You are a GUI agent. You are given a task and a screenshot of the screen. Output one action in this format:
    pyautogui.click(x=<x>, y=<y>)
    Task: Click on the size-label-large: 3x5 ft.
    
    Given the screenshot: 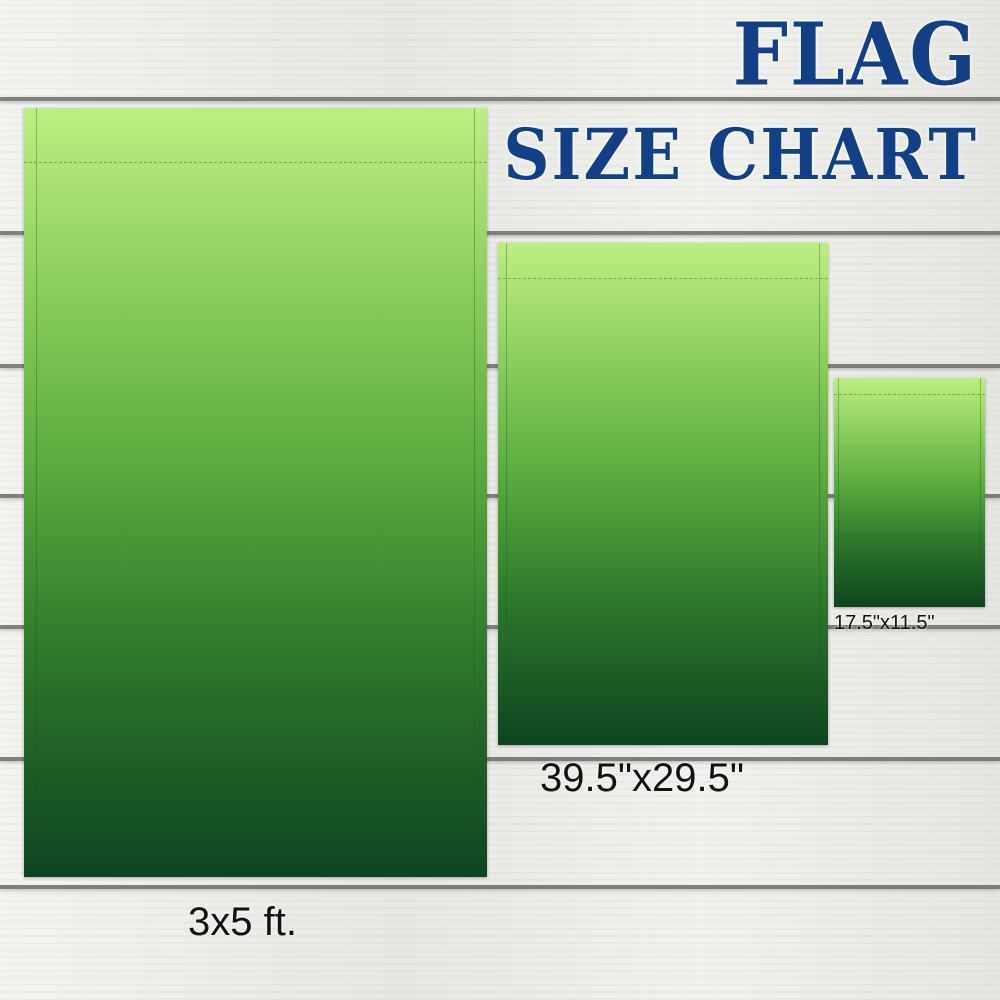 What is the action you would take?
    pyautogui.click(x=242, y=922)
    